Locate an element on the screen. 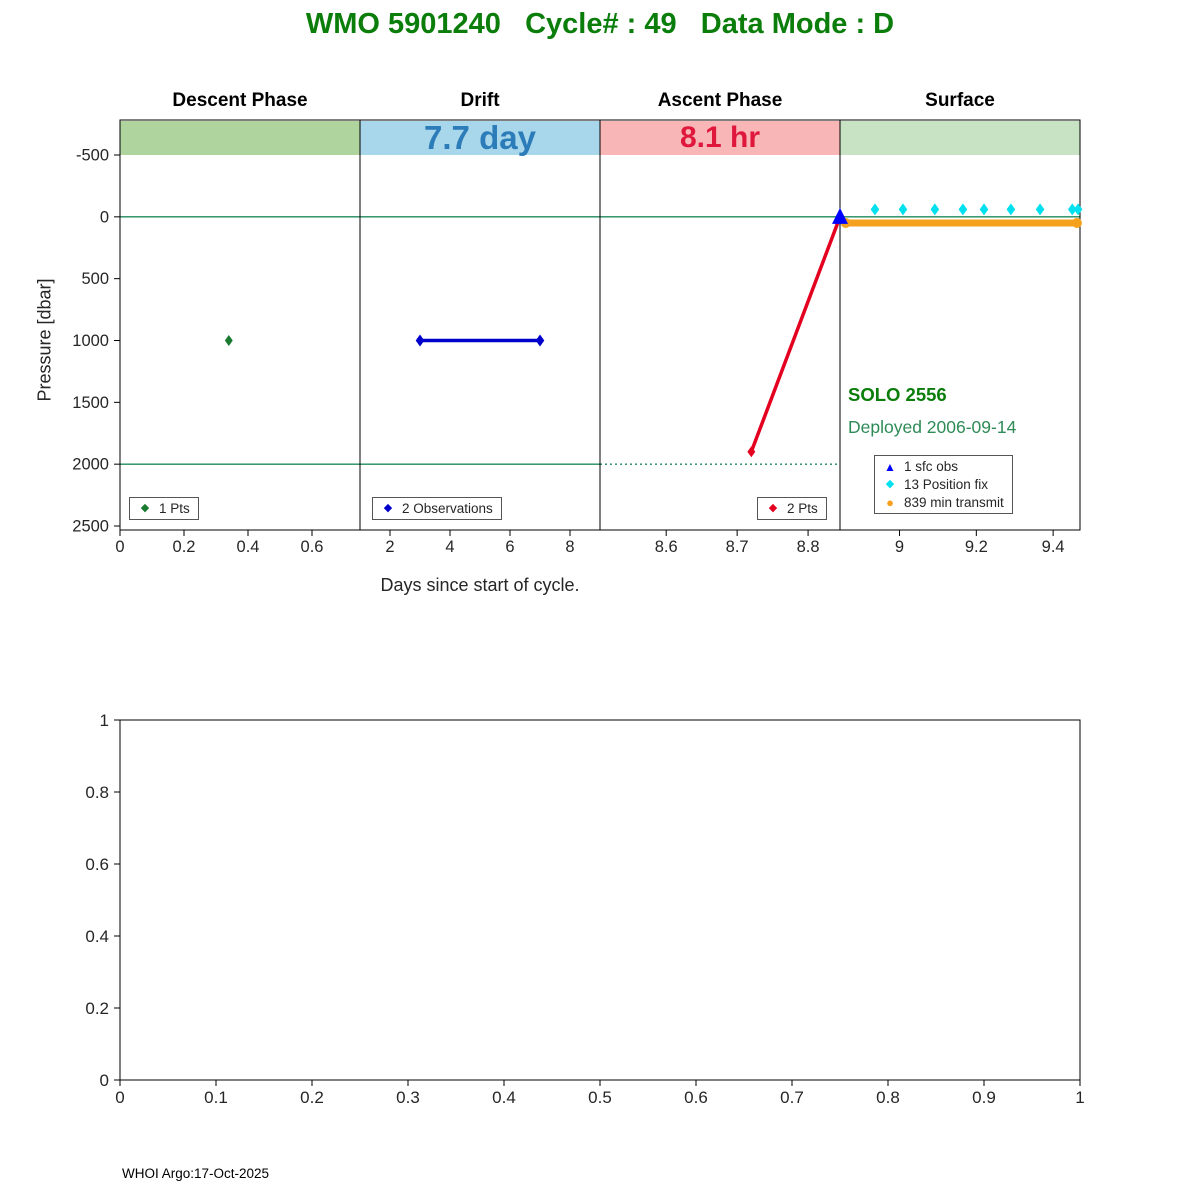 Image resolution: width=1200 pixels, height=1200 pixels. y-tick-label: 0.4 is located at coordinates (97, 936).